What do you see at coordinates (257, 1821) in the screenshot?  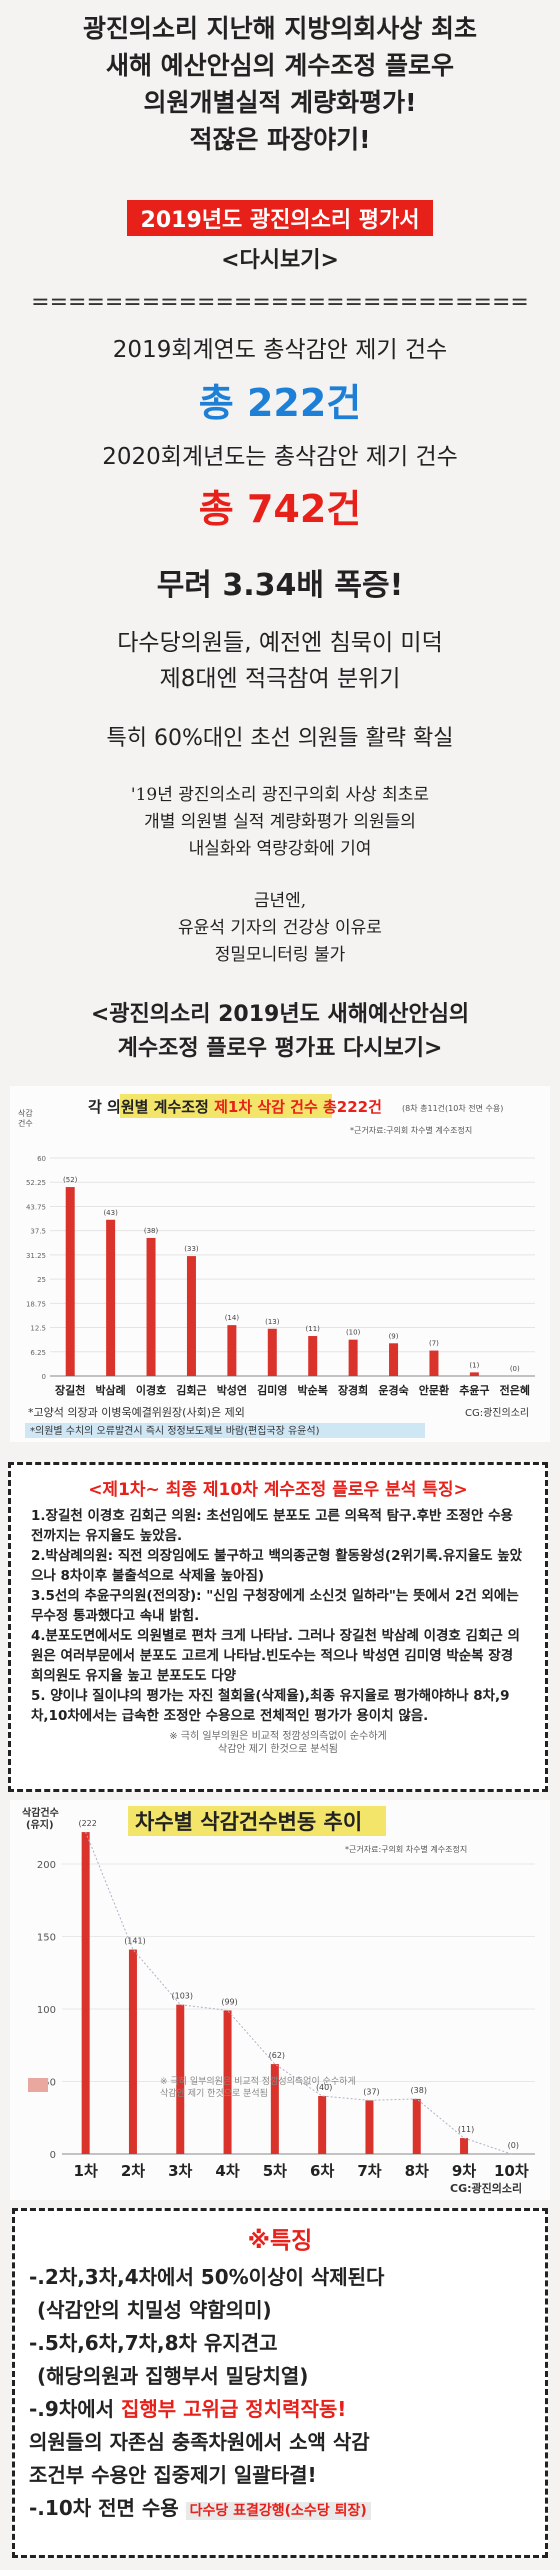 I see `chart2-title-highlight` at bounding box center [257, 1821].